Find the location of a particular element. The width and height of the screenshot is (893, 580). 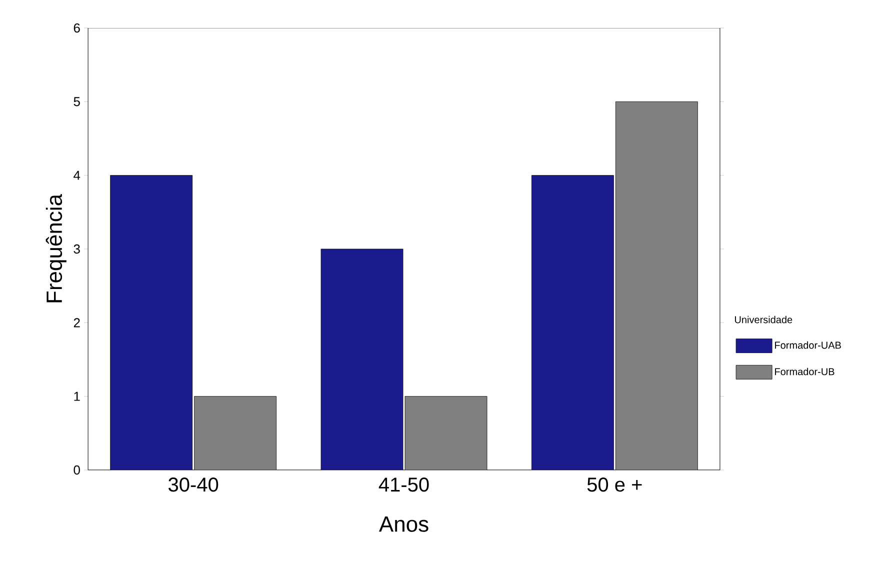

y-tick-label: 5 is located at coordinates (77, 101).